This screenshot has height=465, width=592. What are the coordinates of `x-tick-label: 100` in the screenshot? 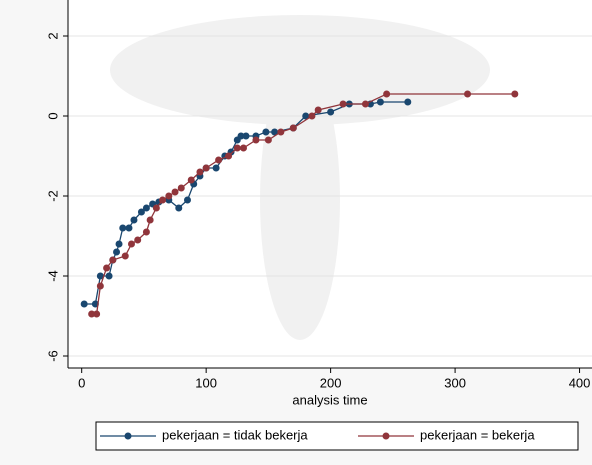 It's located at (206, 382).